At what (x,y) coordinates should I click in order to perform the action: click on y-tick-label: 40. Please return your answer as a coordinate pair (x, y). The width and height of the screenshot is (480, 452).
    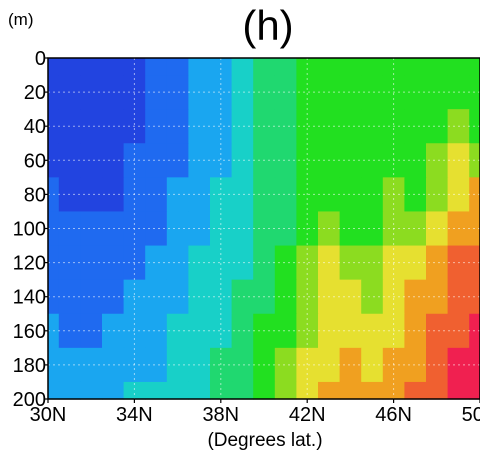
    Looking at the image, I should click on (35, 127).